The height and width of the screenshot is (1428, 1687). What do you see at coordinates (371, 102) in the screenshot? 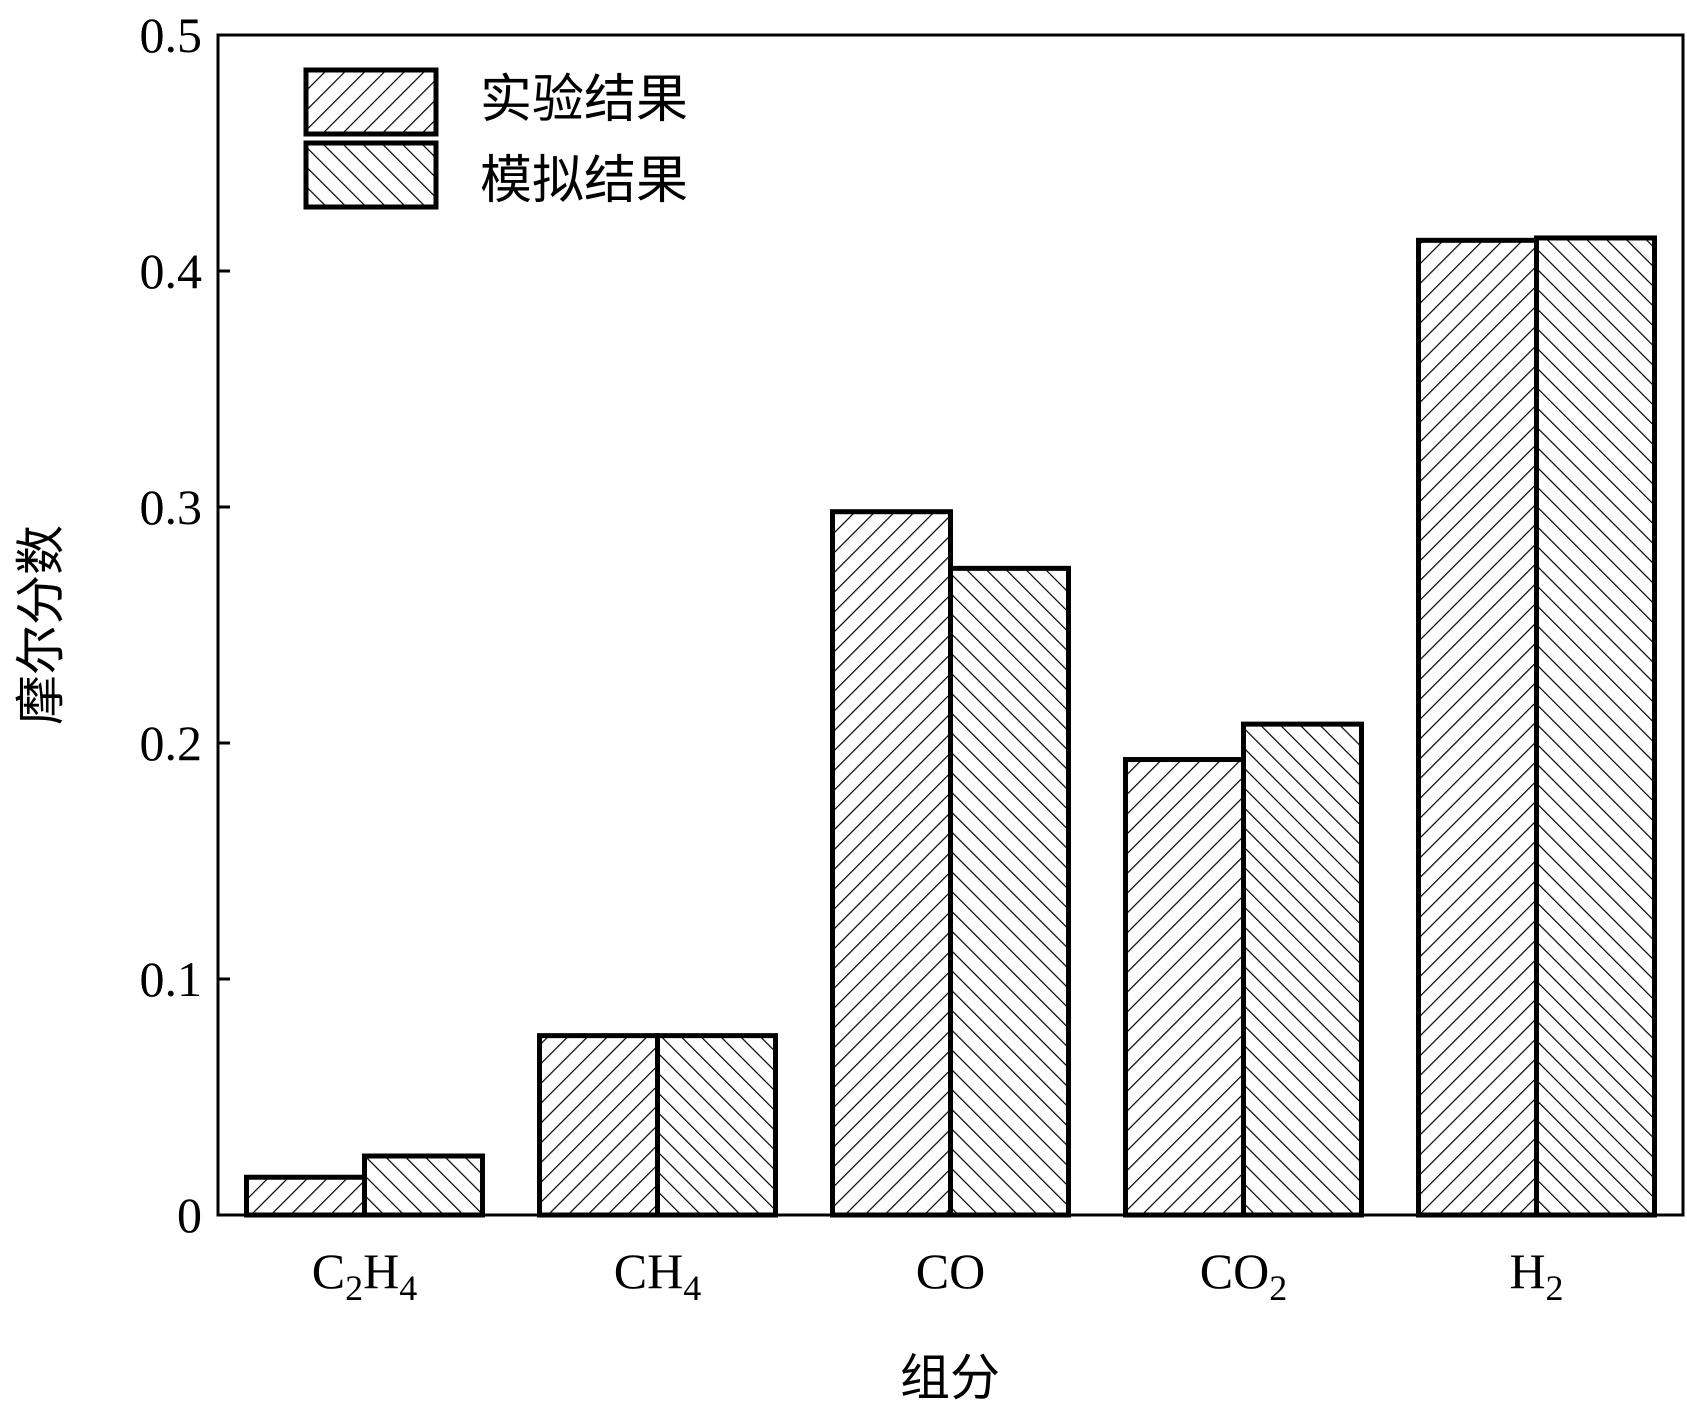
I see `legend-swatch-experiment` at bounding box center [371, 102].